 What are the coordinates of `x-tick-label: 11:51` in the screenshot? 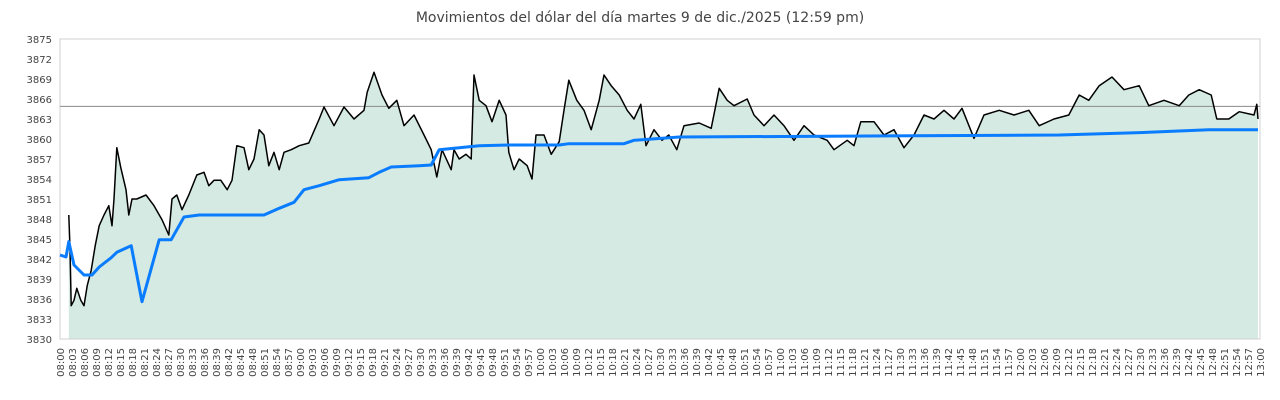 It's located at (985, 362).